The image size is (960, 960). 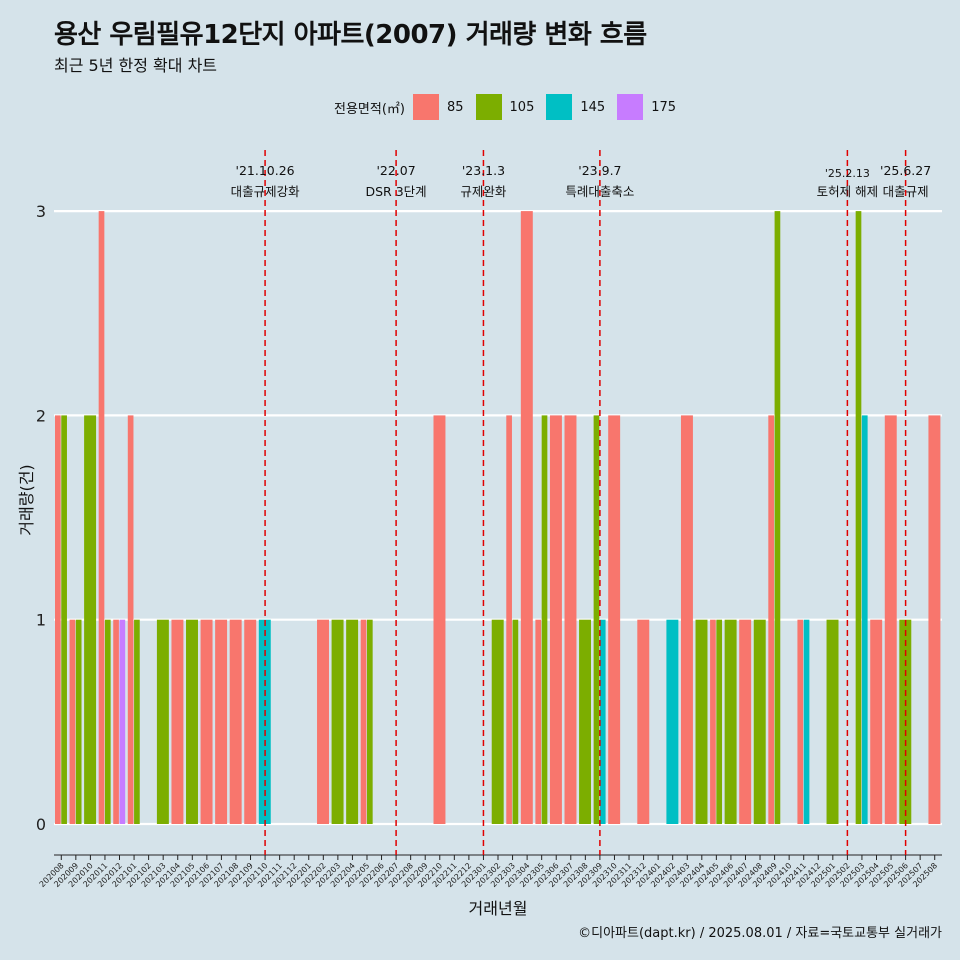 What do you see at coordinates (498, 908) in the screenshot?
I see `x-axis-title: 거래년월` at bounding box center [498, 908].